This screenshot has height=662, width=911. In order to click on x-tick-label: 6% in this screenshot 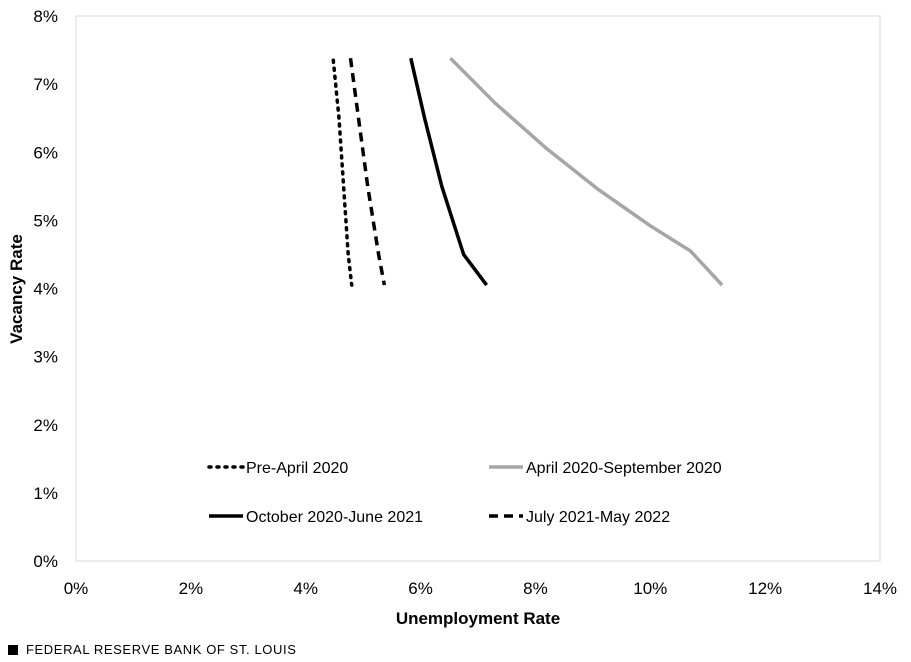, I will do `click(420, 588)`.